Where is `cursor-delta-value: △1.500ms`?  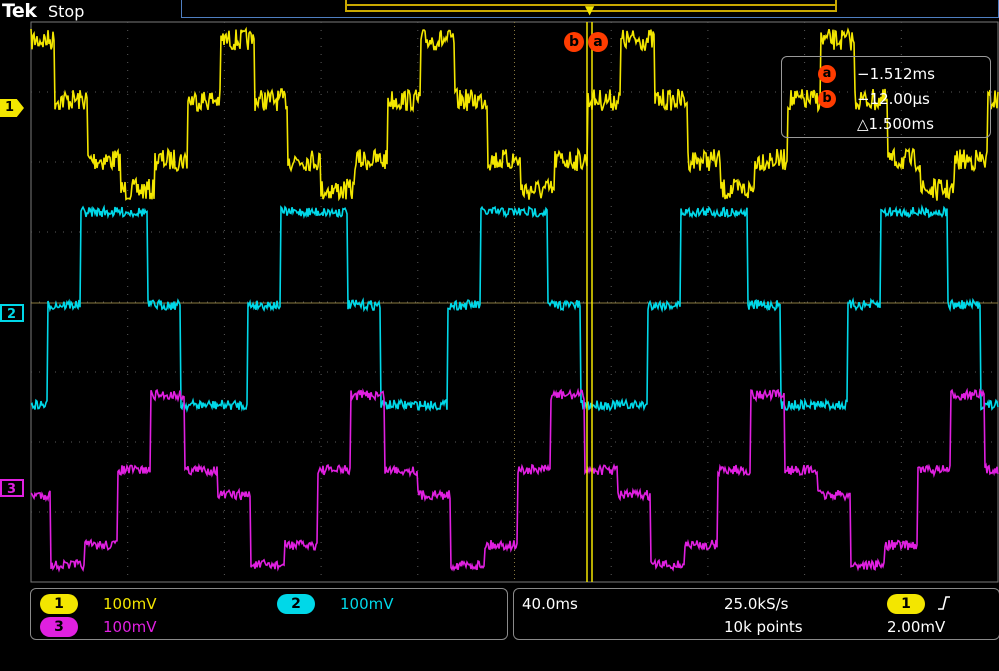
cursor-delta-value: △1.500ms is located at coordinates (895, 124).